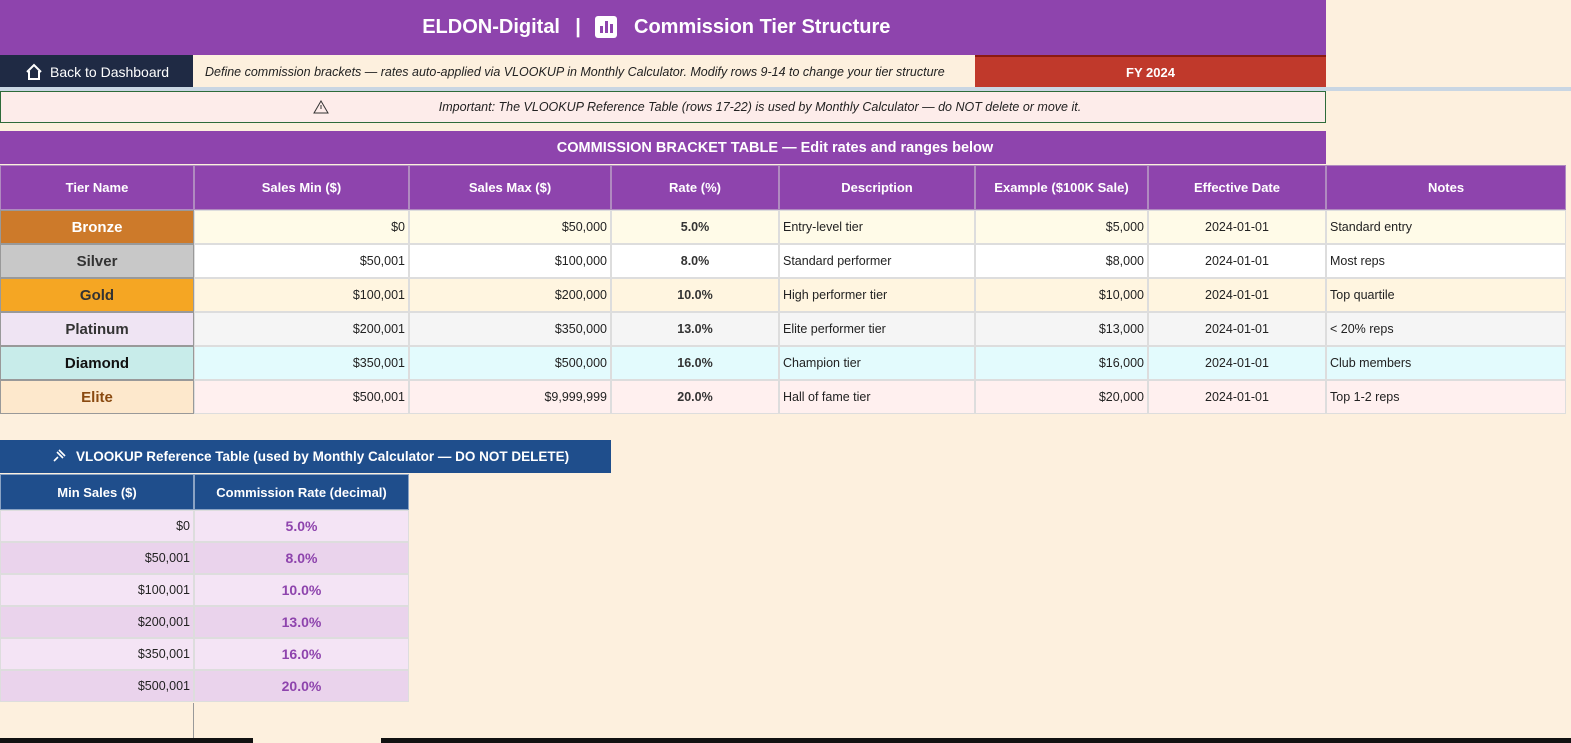 Image resolution: width=1571 pixels, height=743 pixels. I want to click on column-header: Notes, so click(1446, 187).